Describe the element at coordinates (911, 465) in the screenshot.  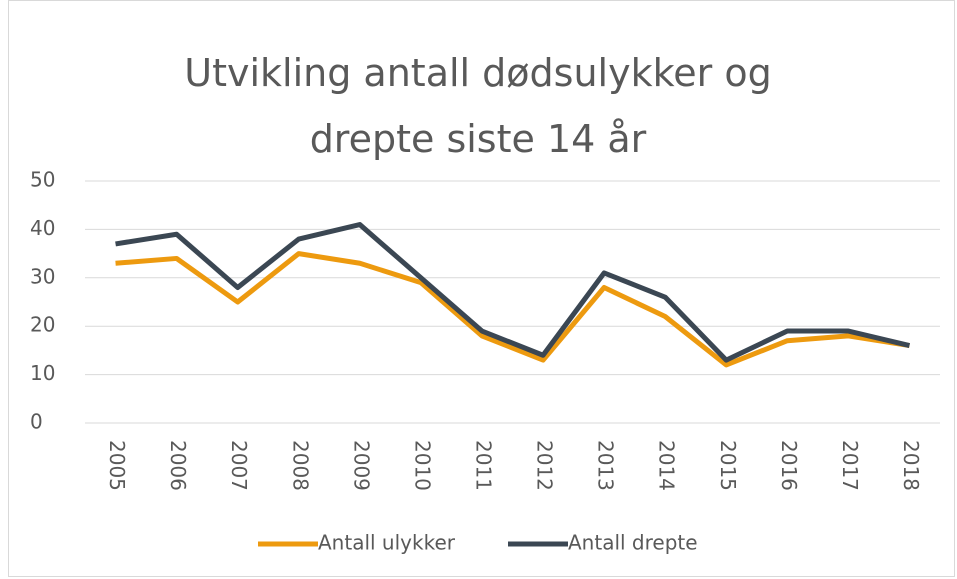
I see `x-tick-label: 2018` at that location.